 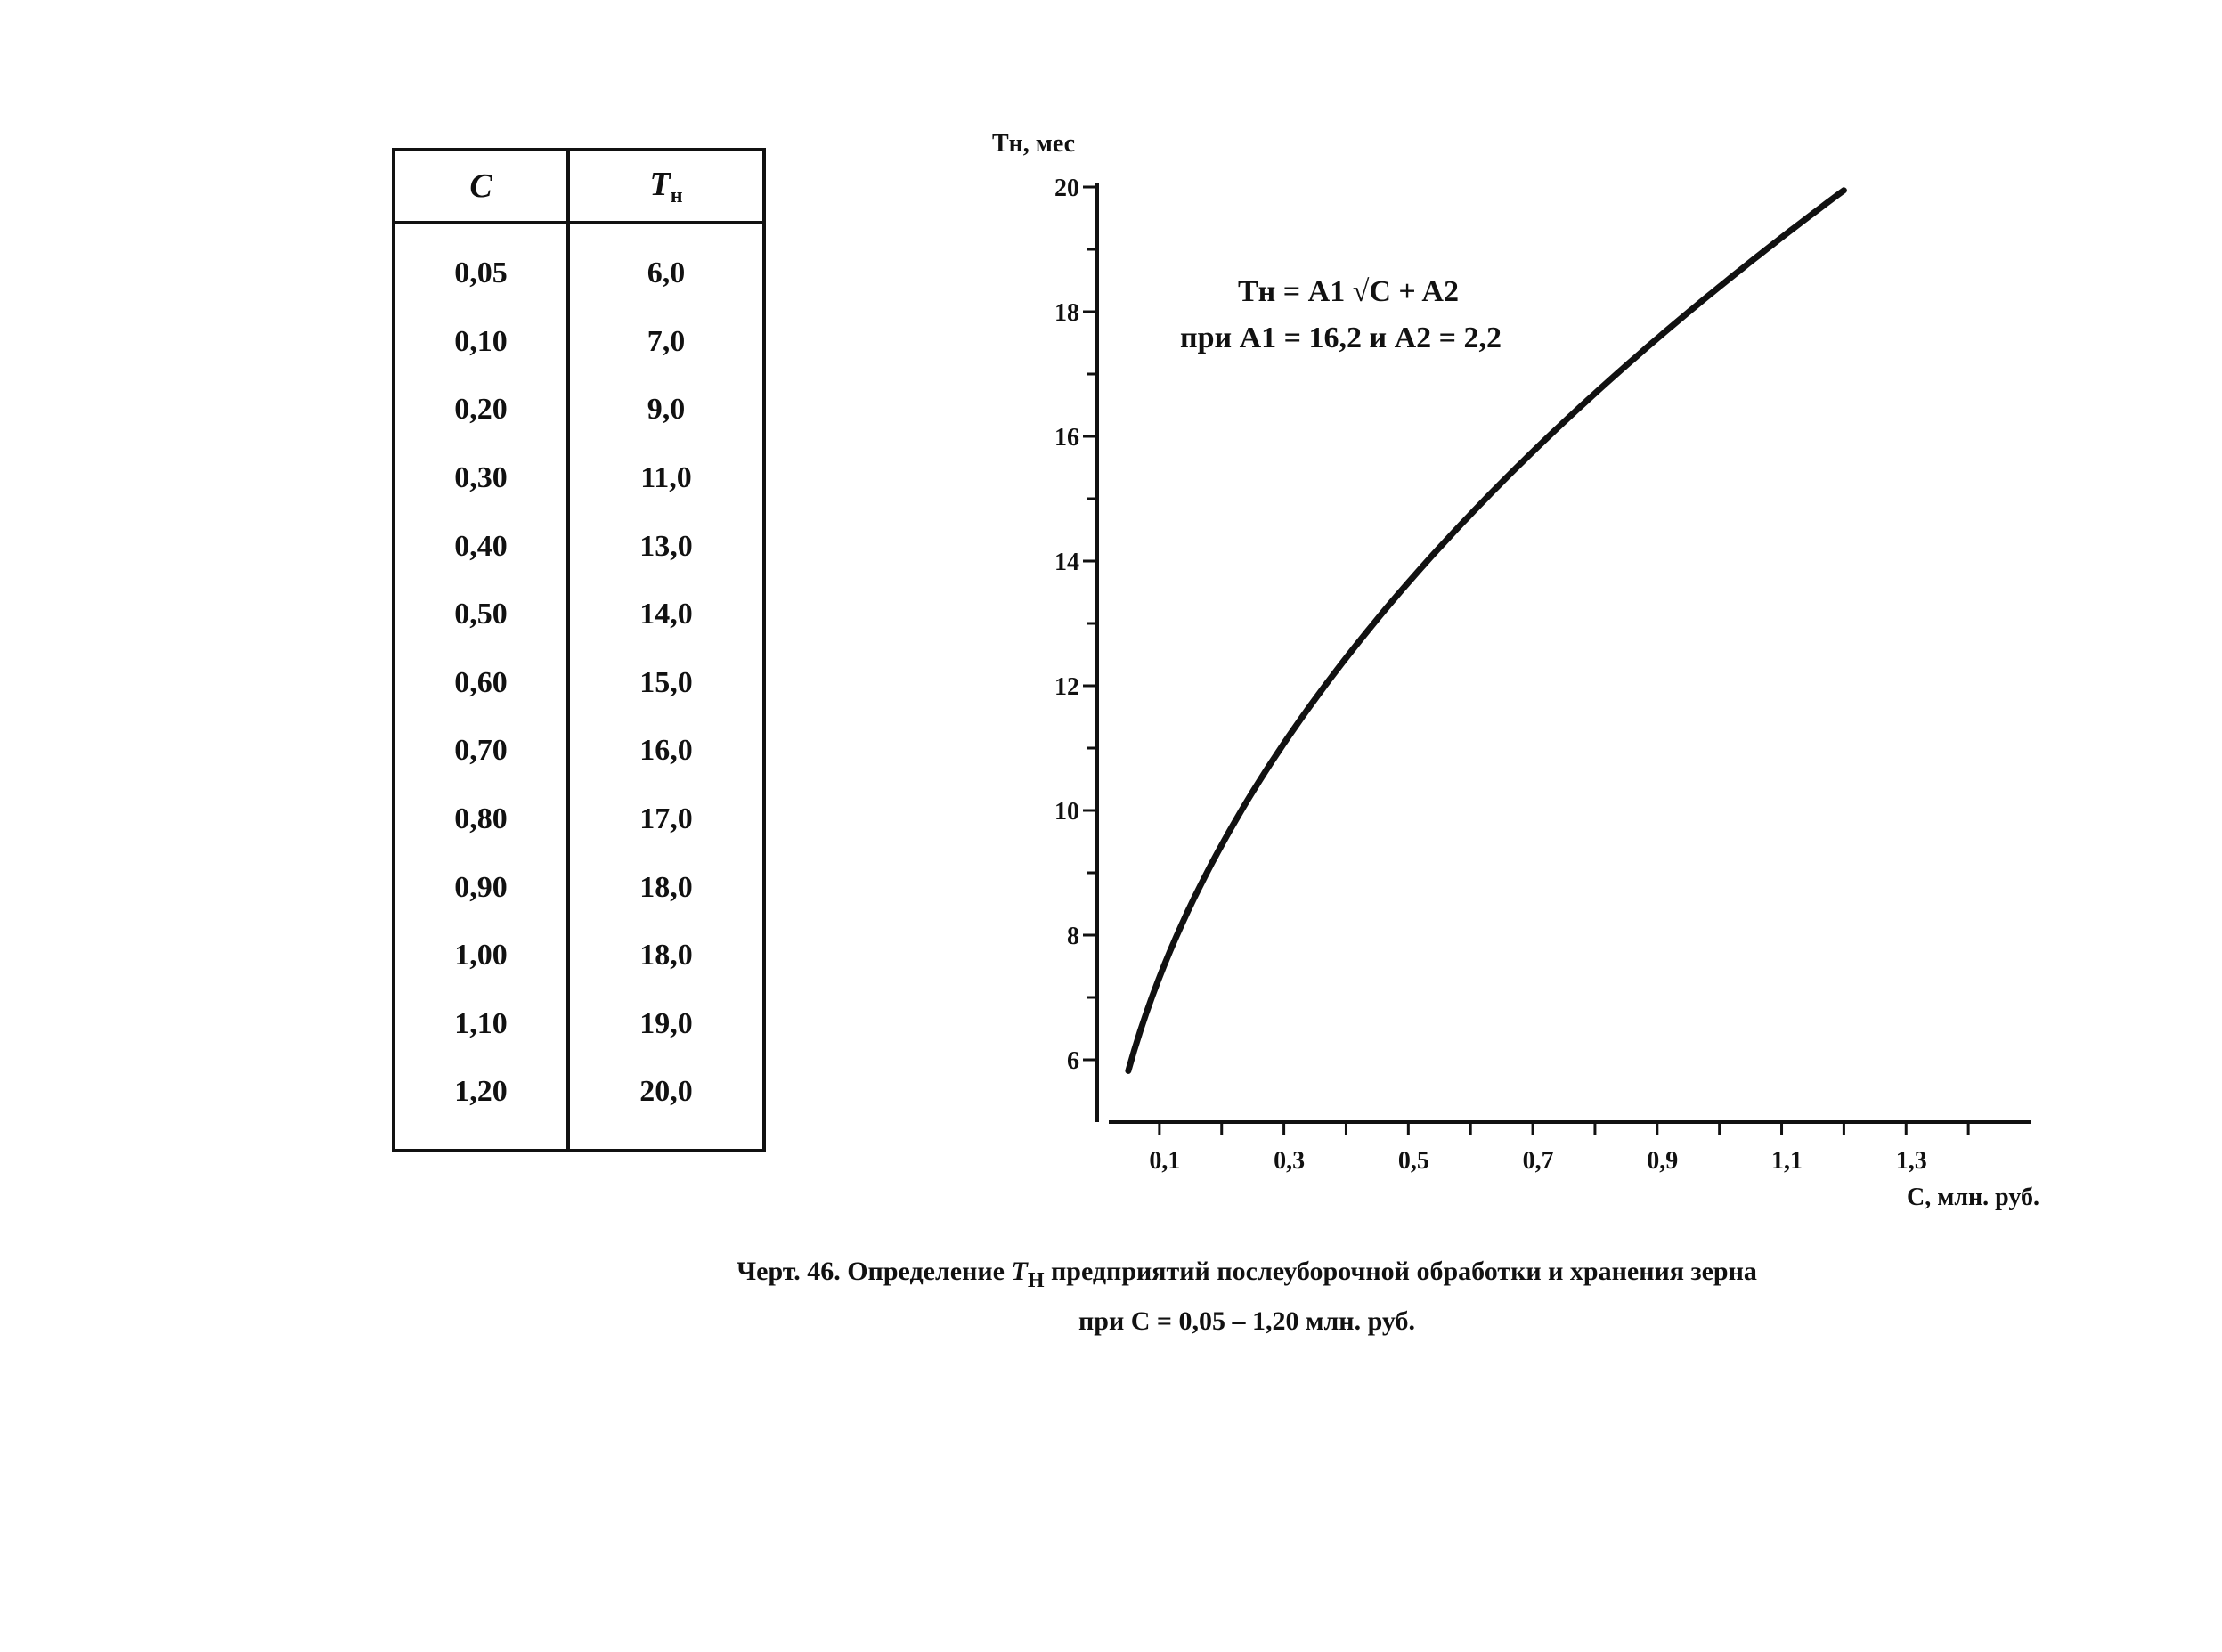 What do you see at coordinates (482, 478) in the screenshot?
I see `table-cell-c: 0,30` at bounding box center [482, 478].